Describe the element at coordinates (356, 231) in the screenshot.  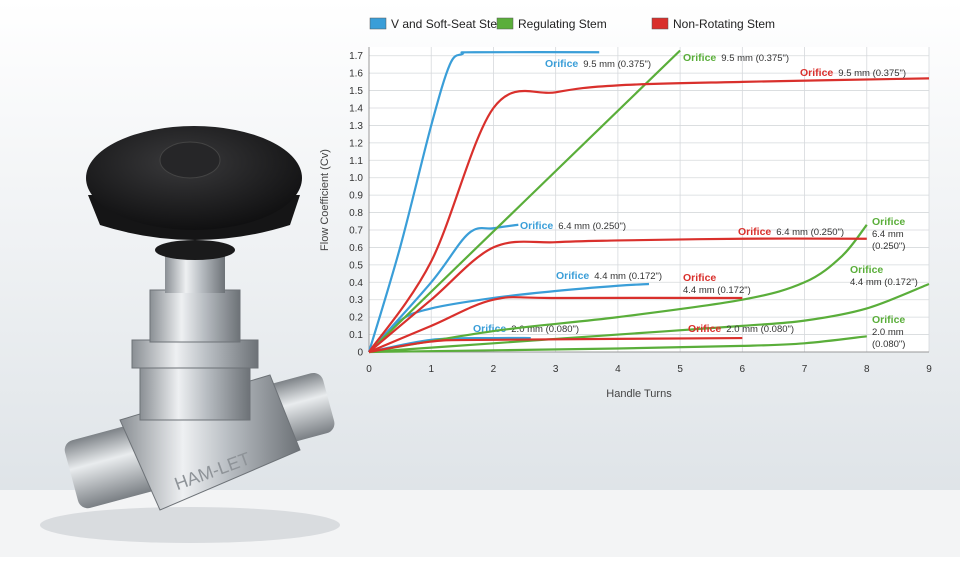
I see `y-tick-label: 0.7` at that location.